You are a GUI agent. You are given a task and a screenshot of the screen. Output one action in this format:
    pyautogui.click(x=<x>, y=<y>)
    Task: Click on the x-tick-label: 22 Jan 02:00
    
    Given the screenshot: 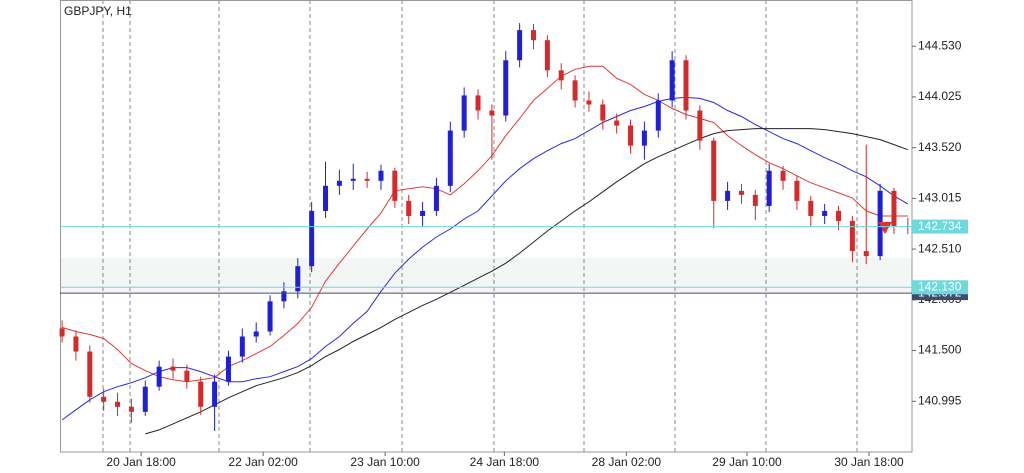 What is the action you would take?
    pyautogui.click(x=263, y=462)
    